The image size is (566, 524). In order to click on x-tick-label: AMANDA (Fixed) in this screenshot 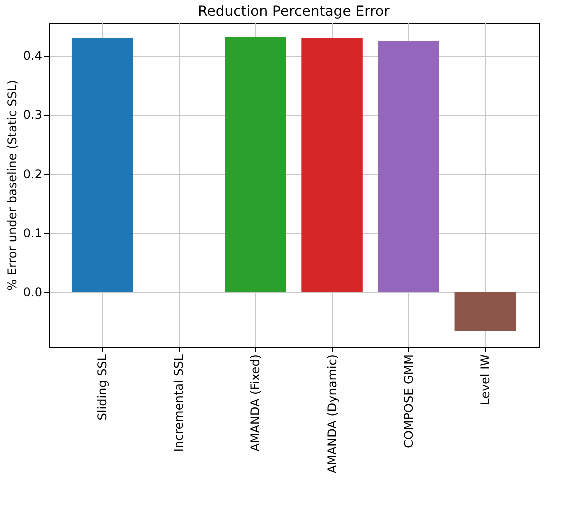, I will do `click(255, 403)`.